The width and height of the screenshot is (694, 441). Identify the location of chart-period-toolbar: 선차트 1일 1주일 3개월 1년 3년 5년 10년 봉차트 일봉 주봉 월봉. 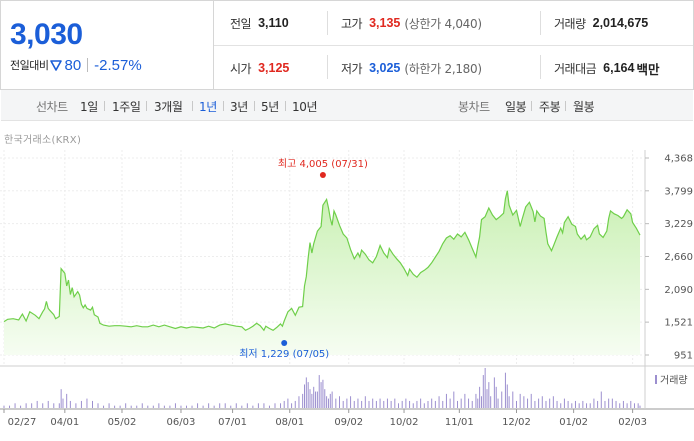
(347, 105).